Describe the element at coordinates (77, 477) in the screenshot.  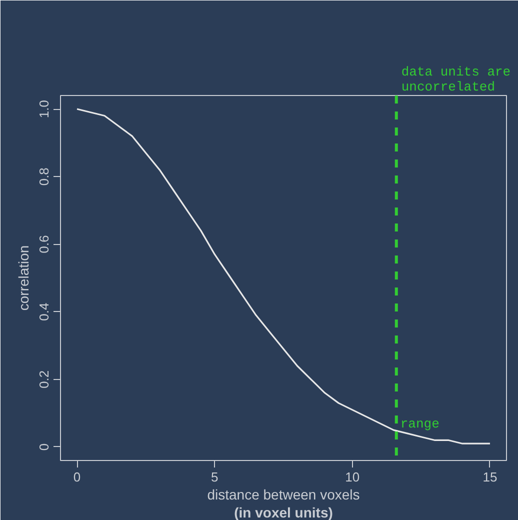
I see `x-tick-label: 0` at that location.